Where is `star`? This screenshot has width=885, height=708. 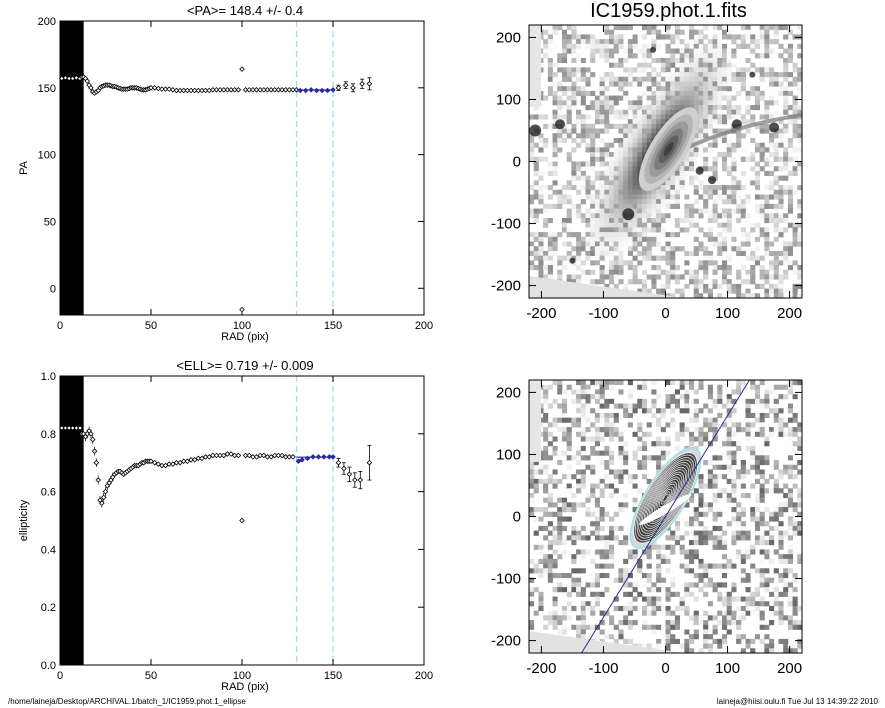
star is located at coordinates (774, 127).